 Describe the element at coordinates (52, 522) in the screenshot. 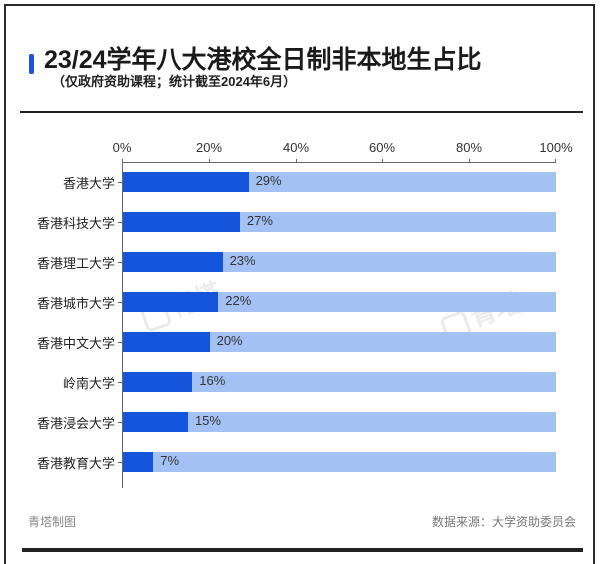

I see `chart-credit: 青塔制图` at that location.